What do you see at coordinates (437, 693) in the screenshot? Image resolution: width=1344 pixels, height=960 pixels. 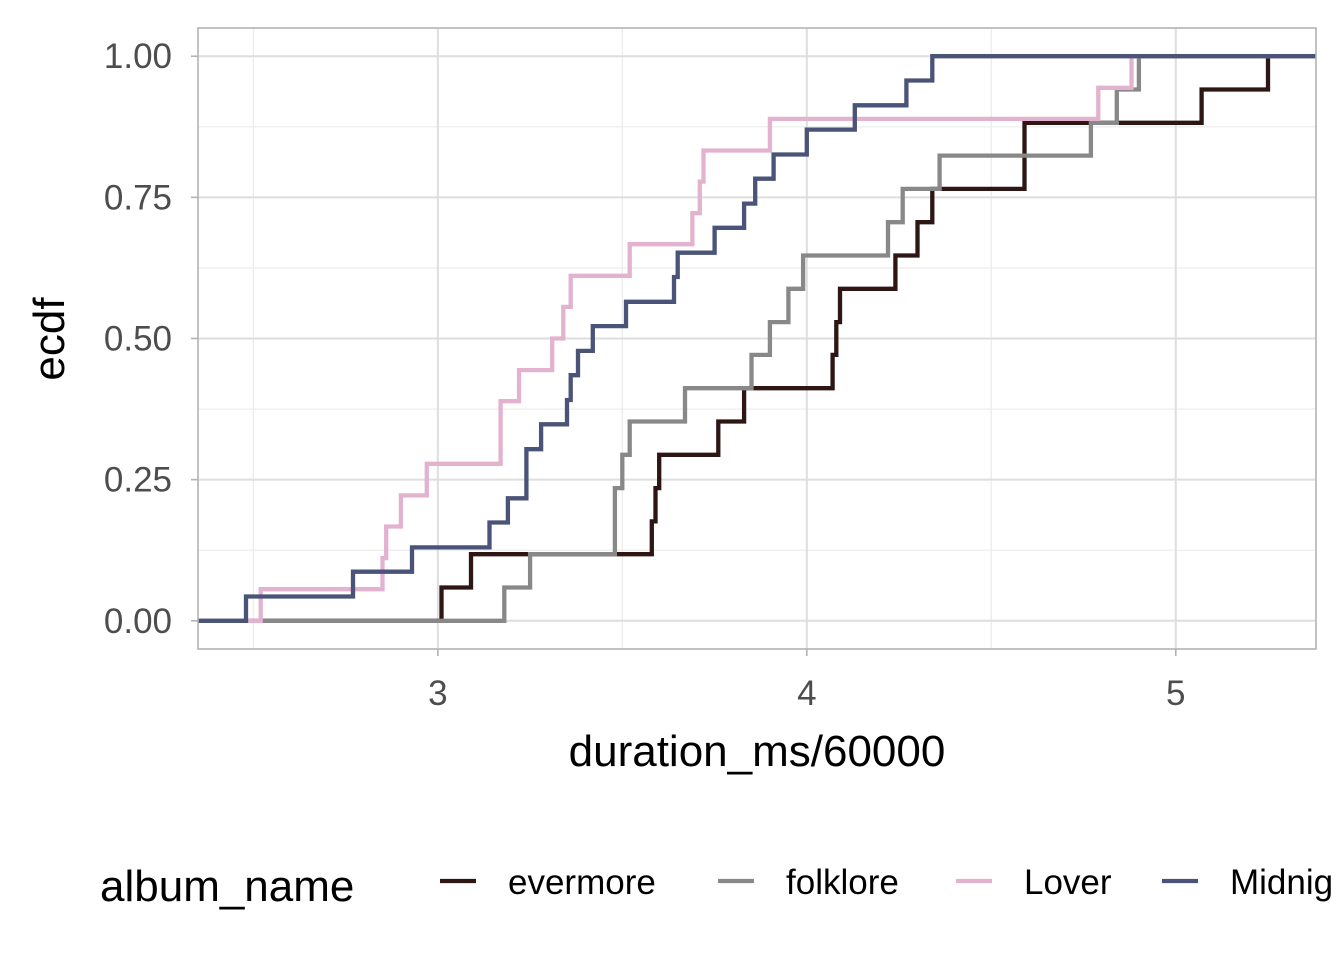 I see `x-tick-label: 3` at bounding box center [437, 693].